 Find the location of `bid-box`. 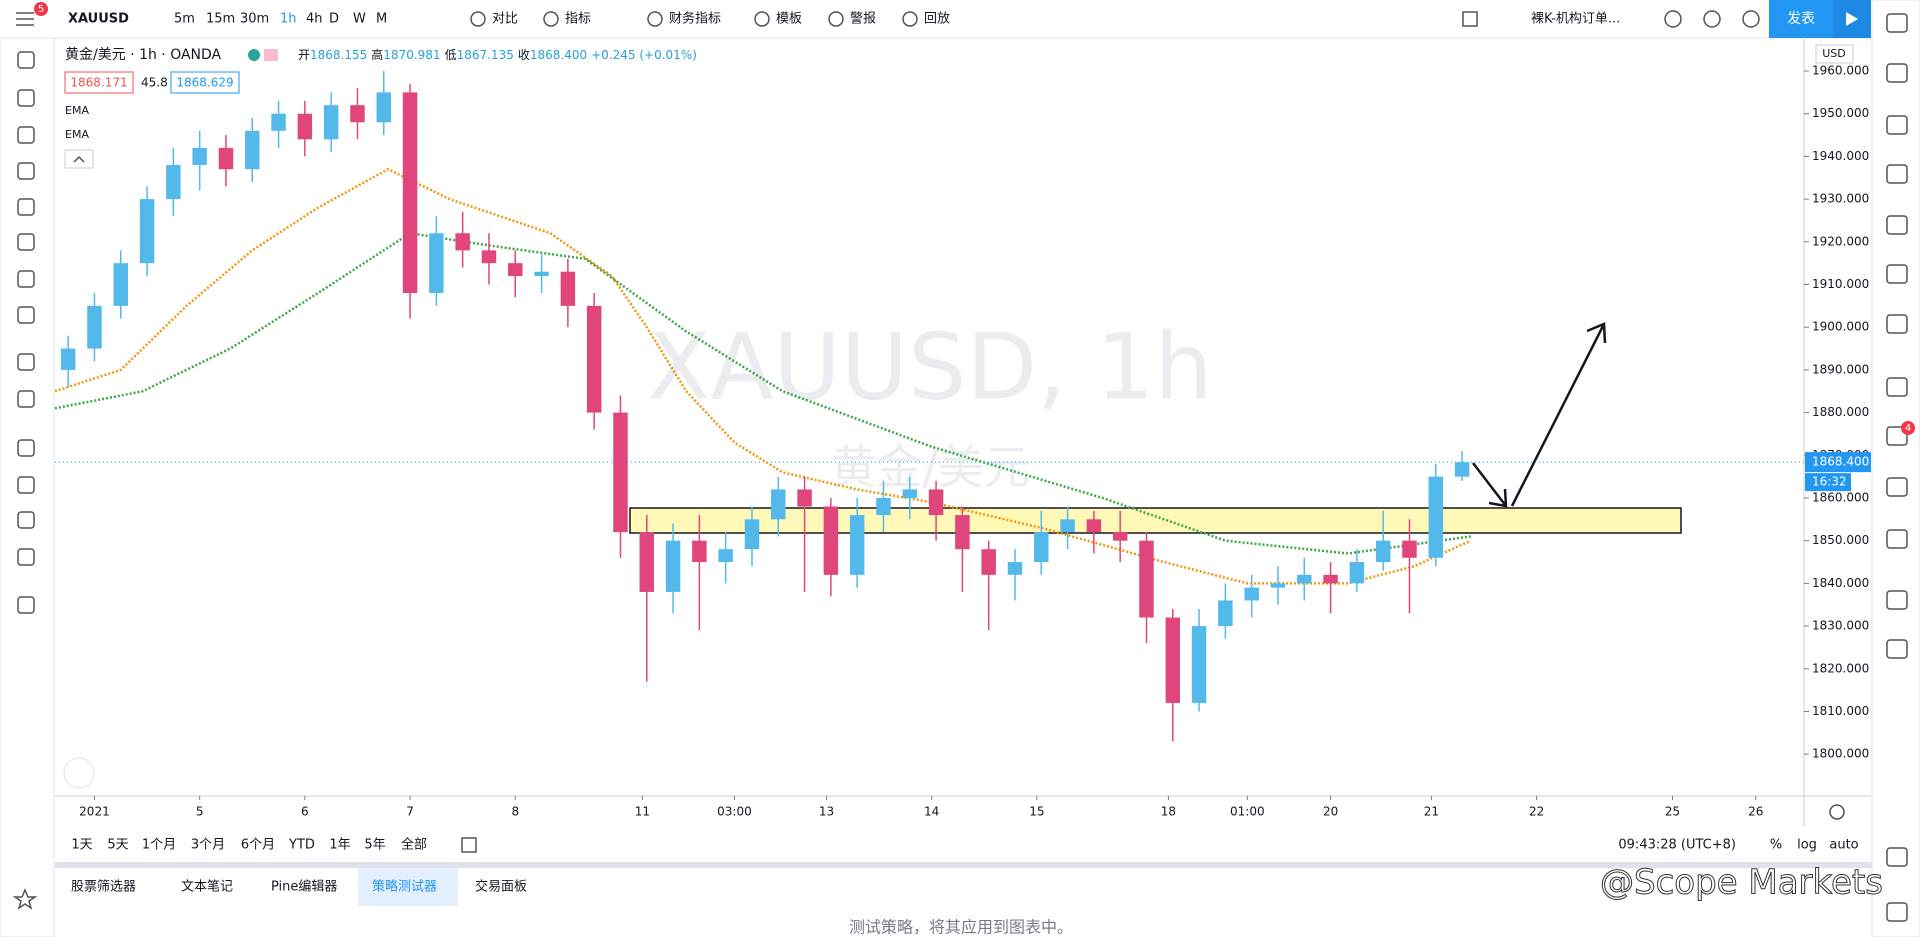

bid-box is located at coordinates (99, 82).